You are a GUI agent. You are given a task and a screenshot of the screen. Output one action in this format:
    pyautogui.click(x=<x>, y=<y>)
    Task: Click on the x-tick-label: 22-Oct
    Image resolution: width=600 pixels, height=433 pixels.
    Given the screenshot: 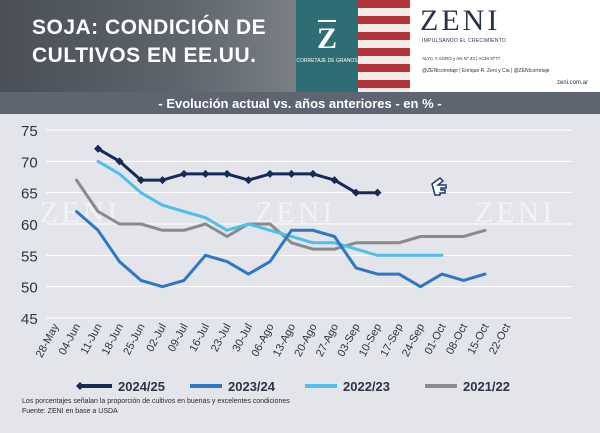 What is the action you would take?
    pyautogui.click(x=500, y=339)
    